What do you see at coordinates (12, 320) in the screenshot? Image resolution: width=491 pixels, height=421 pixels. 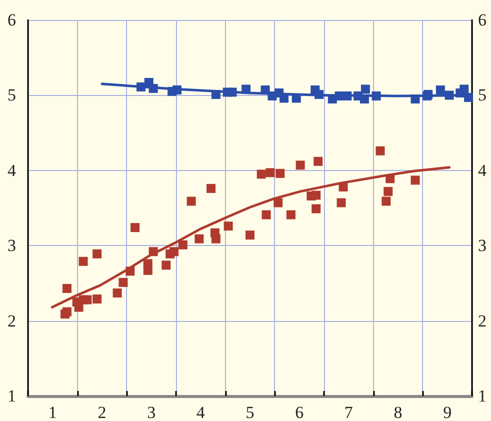 I see `y-tick-label: 2` at bounding box center [12, 320].